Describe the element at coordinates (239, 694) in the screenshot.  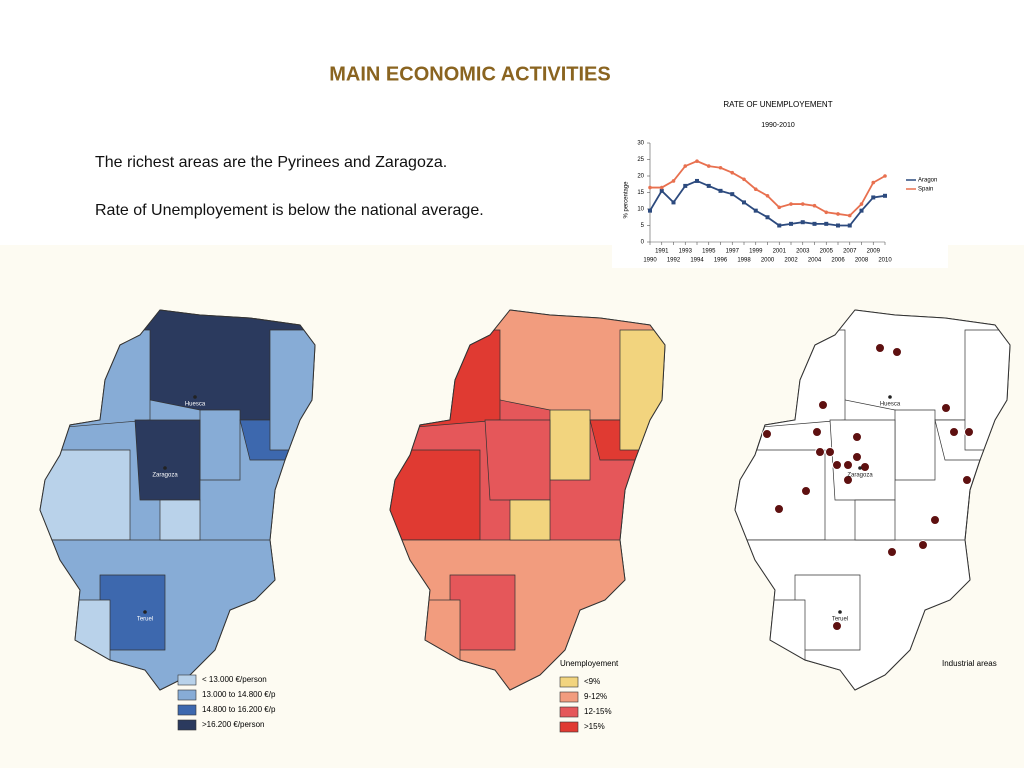
I see `legend-label: 13.000 to 14.800 €/p` at that location.